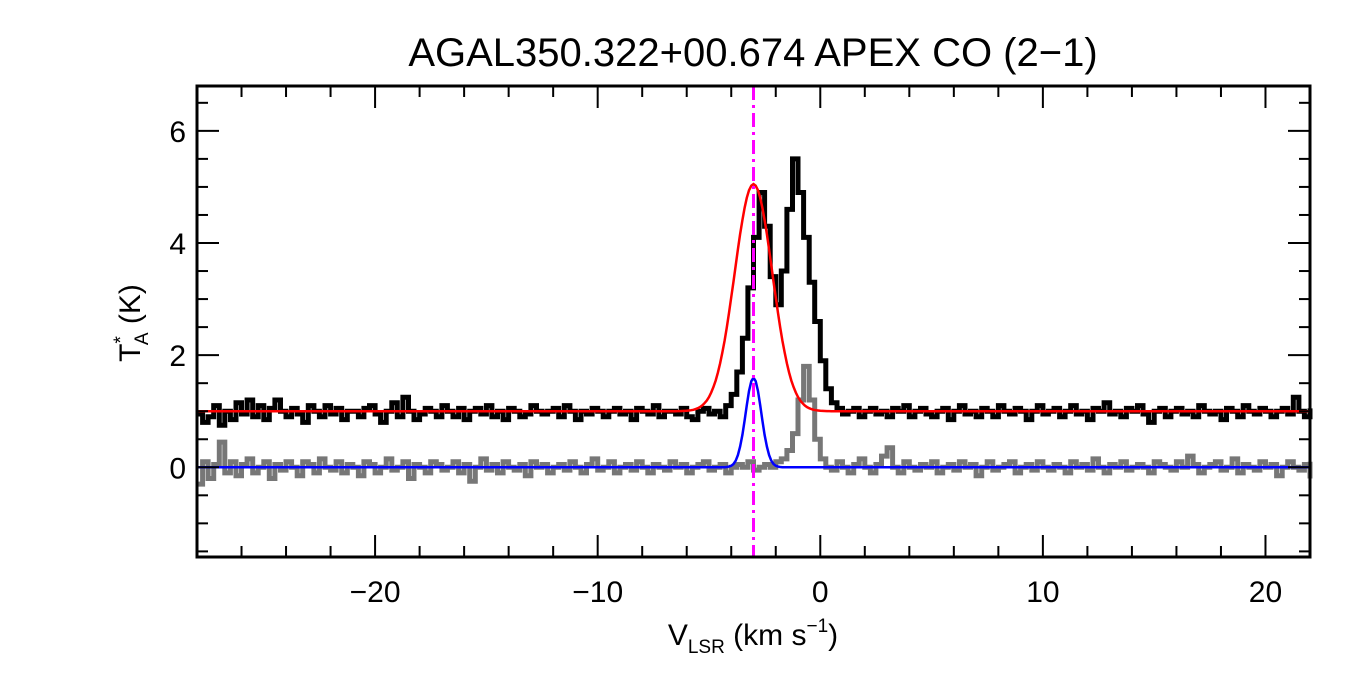 This screenshot has height=675, width=1350. Describe the element at coordinates (177, 244) in the screenshot. I see `y-tick-label: 4` at that location.